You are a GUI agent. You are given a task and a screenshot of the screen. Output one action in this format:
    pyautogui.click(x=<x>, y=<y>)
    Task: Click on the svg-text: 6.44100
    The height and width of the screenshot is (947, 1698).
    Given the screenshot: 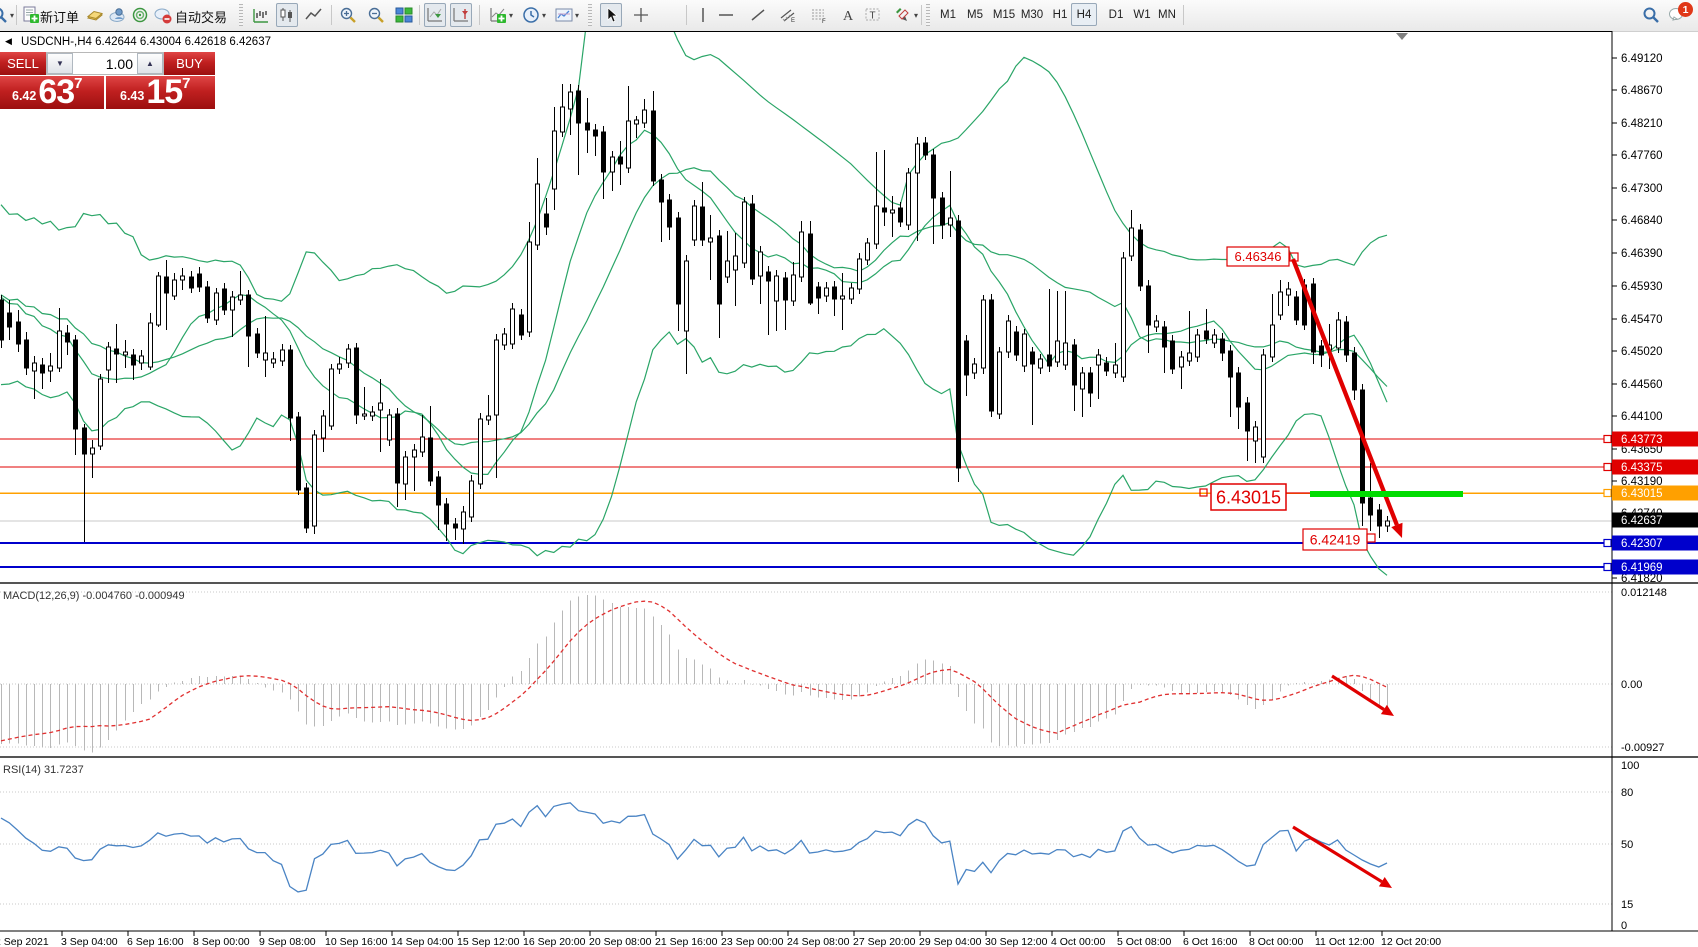 What is the action you would take?
    pyautogui.click(x=1642, y=417)
    